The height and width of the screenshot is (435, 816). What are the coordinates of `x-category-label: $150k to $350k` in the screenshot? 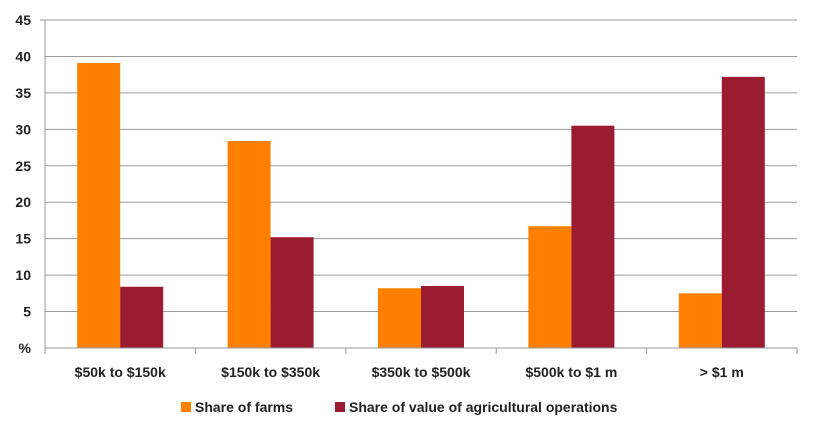 It's located at (270, 372).